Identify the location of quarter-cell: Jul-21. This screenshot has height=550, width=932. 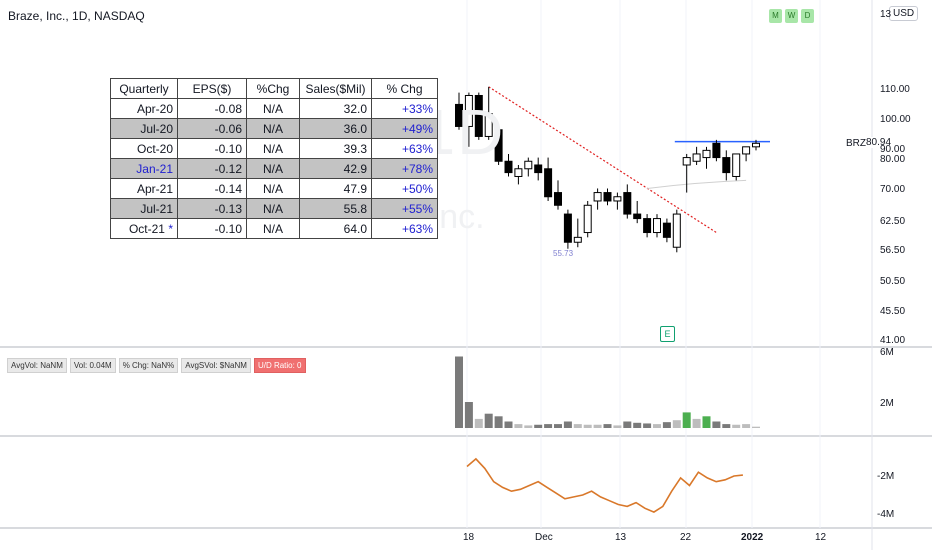
(144, 208).